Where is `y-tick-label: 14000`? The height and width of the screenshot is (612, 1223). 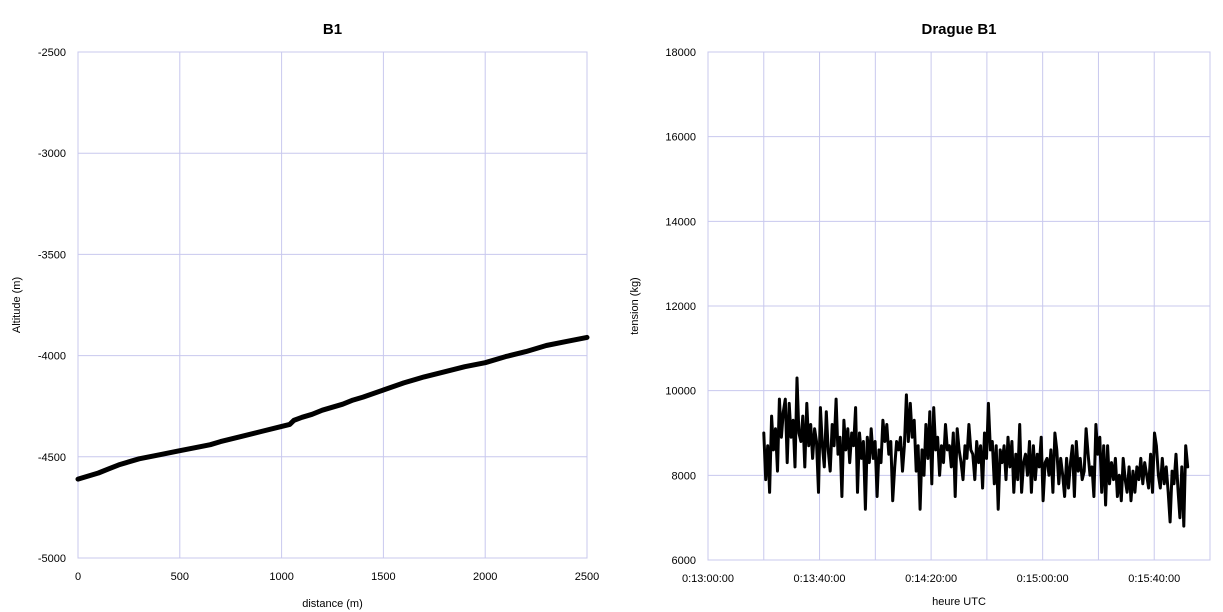
y-tick-label: 14000 is located at coordinates (680, 222).